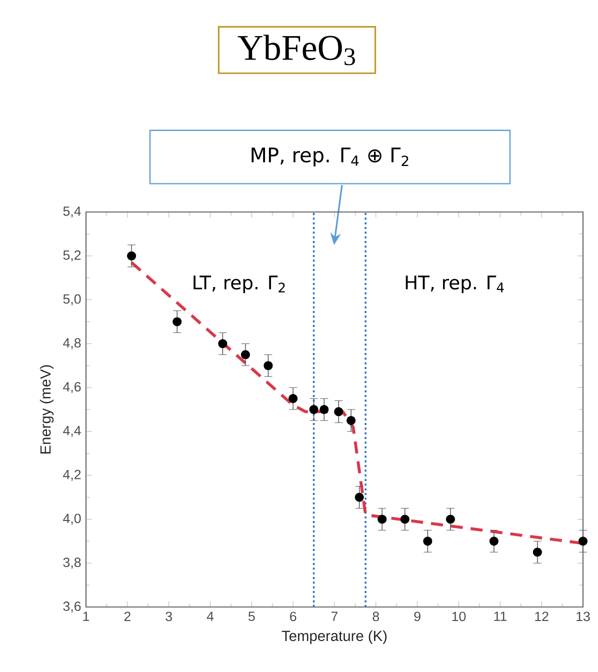 The width and height of the screenshot is (598, 672). Describe the element at coordinates (330, 157) in the screenshot. I see `text: MP, rep. Γ$_{4}$ ⊕ Γ$_{2}$` at that location.